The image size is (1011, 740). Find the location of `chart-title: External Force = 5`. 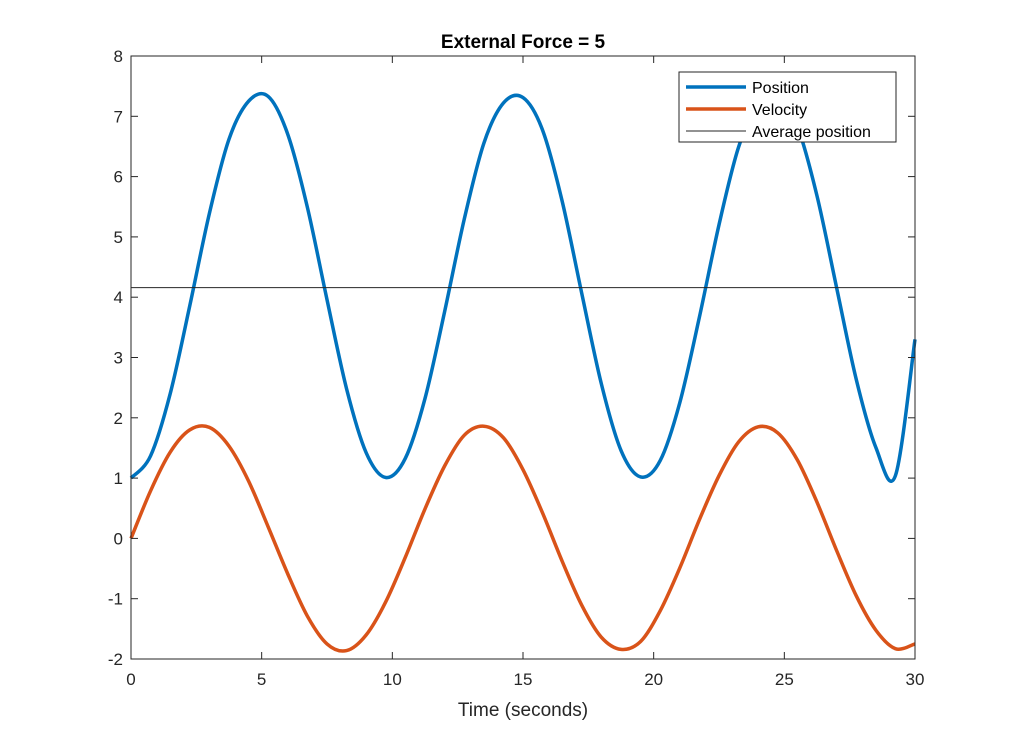

chart-title: External Force = 5 is located at coordinates (523, 42).